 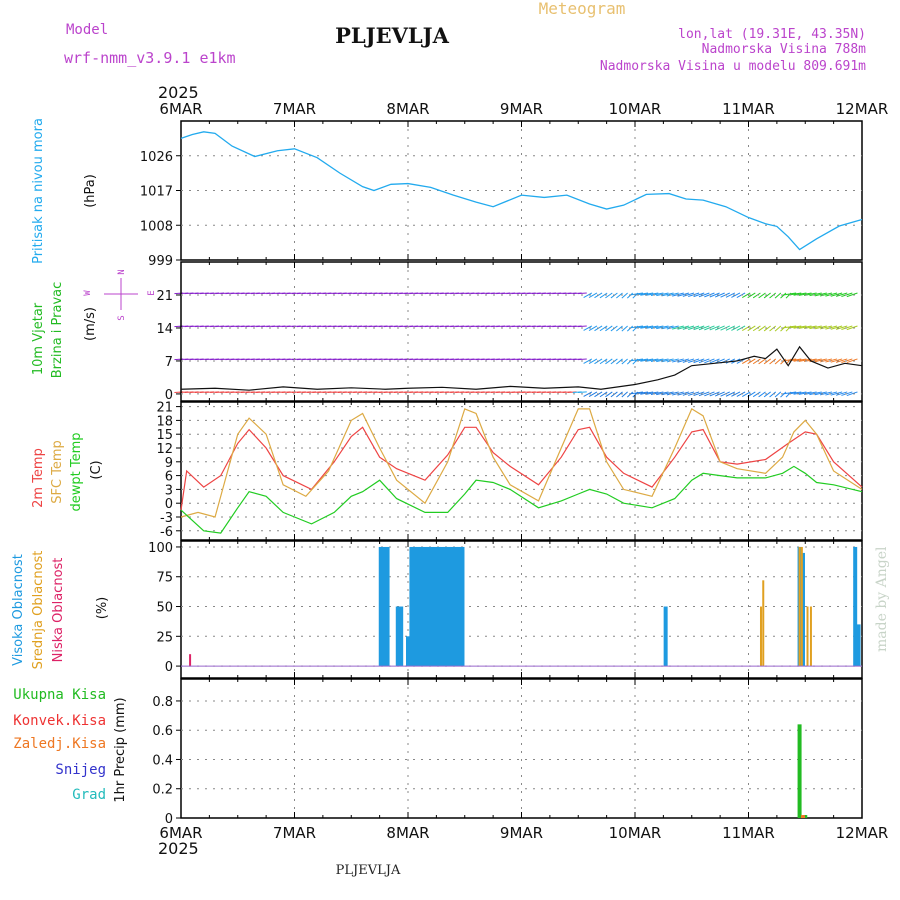 I want to click on y-tick-label: 1017, so click(x=156, y=192).